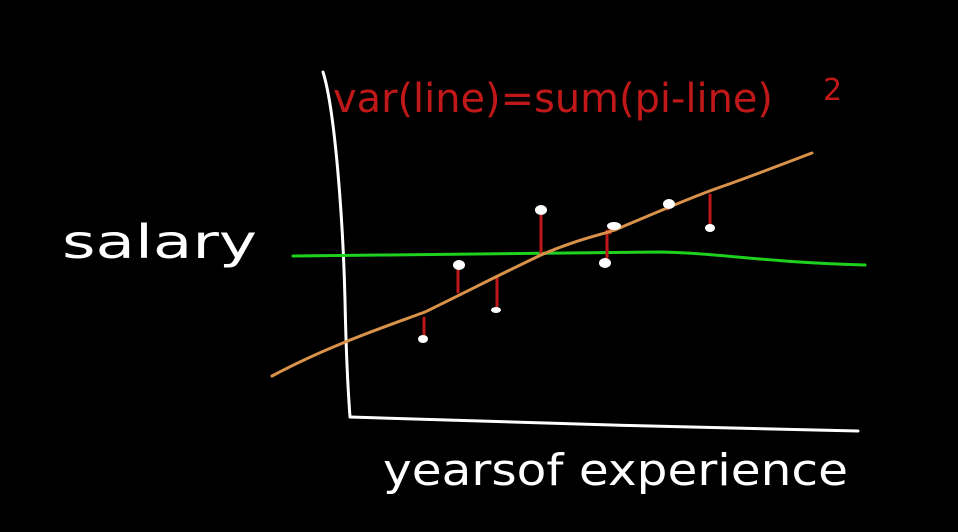  Describe the element at coordinates (579, 258) in the screenshot. I see `mean-line` at that location.